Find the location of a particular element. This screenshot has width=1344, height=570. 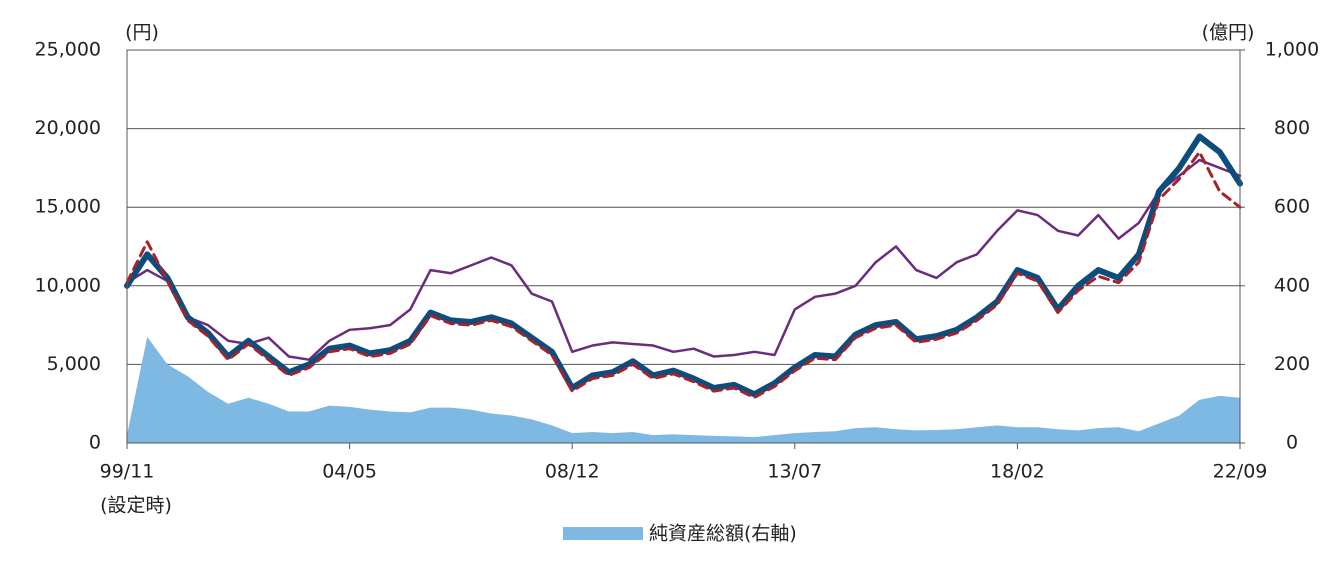

y2-tick-label: 400 is located at coordinates (1292, 285).